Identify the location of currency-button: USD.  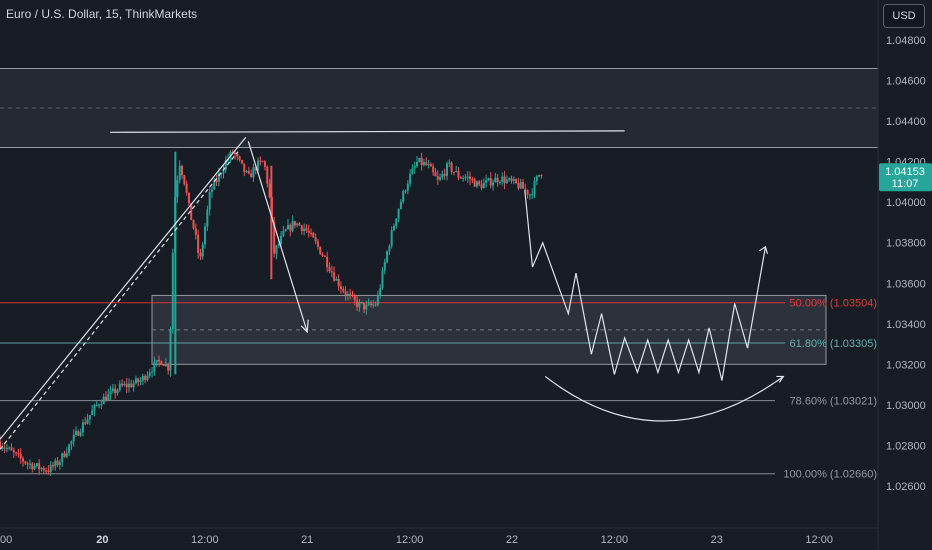
(904, 16).